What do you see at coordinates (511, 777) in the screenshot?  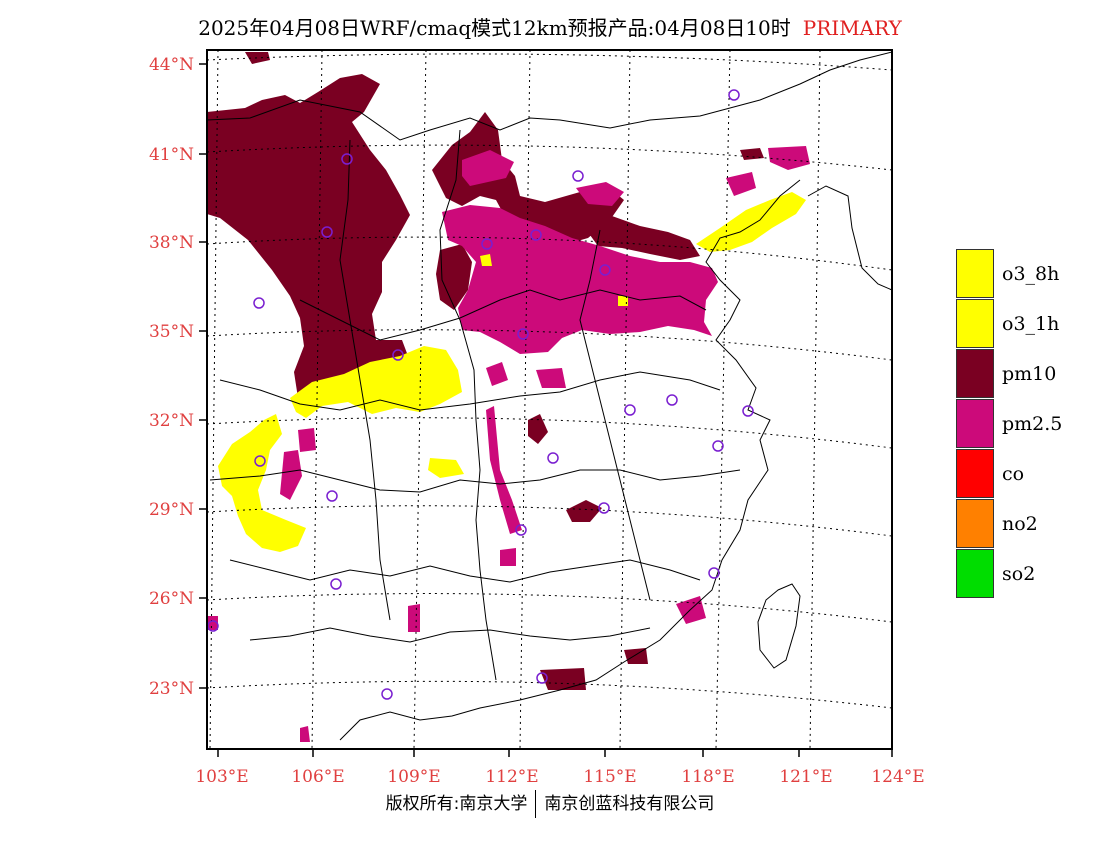 I see `lon-label: 112°E` at bounding box center [511, 777].